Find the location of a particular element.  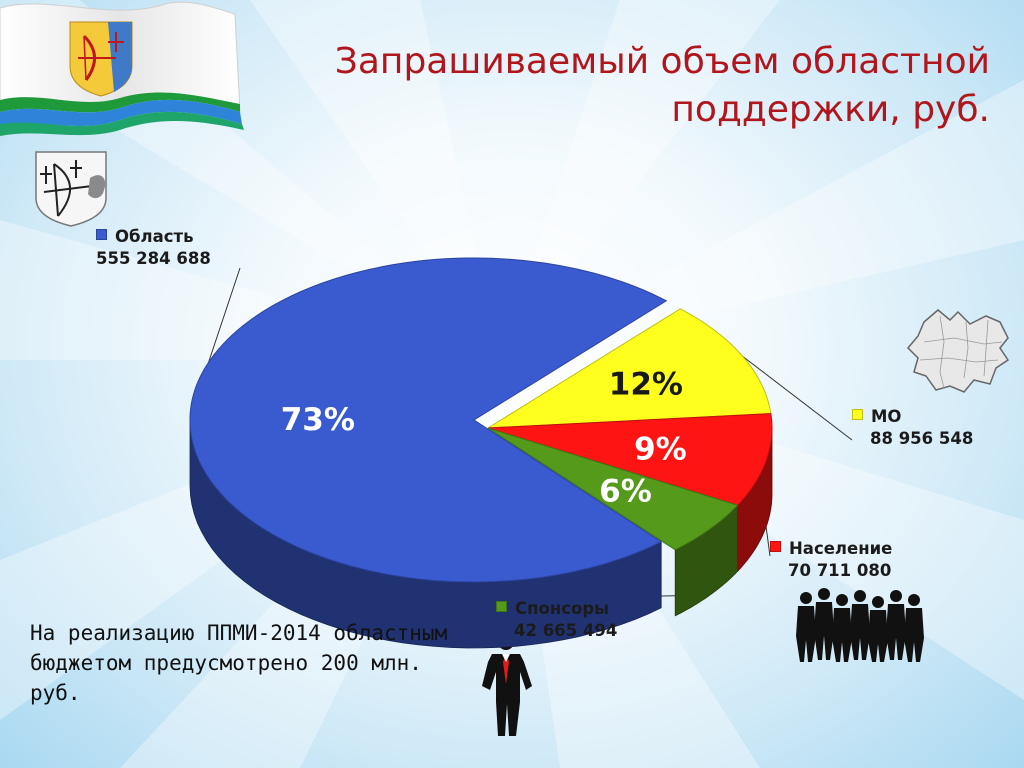

flag-icon is located at coordinates (122, 69).